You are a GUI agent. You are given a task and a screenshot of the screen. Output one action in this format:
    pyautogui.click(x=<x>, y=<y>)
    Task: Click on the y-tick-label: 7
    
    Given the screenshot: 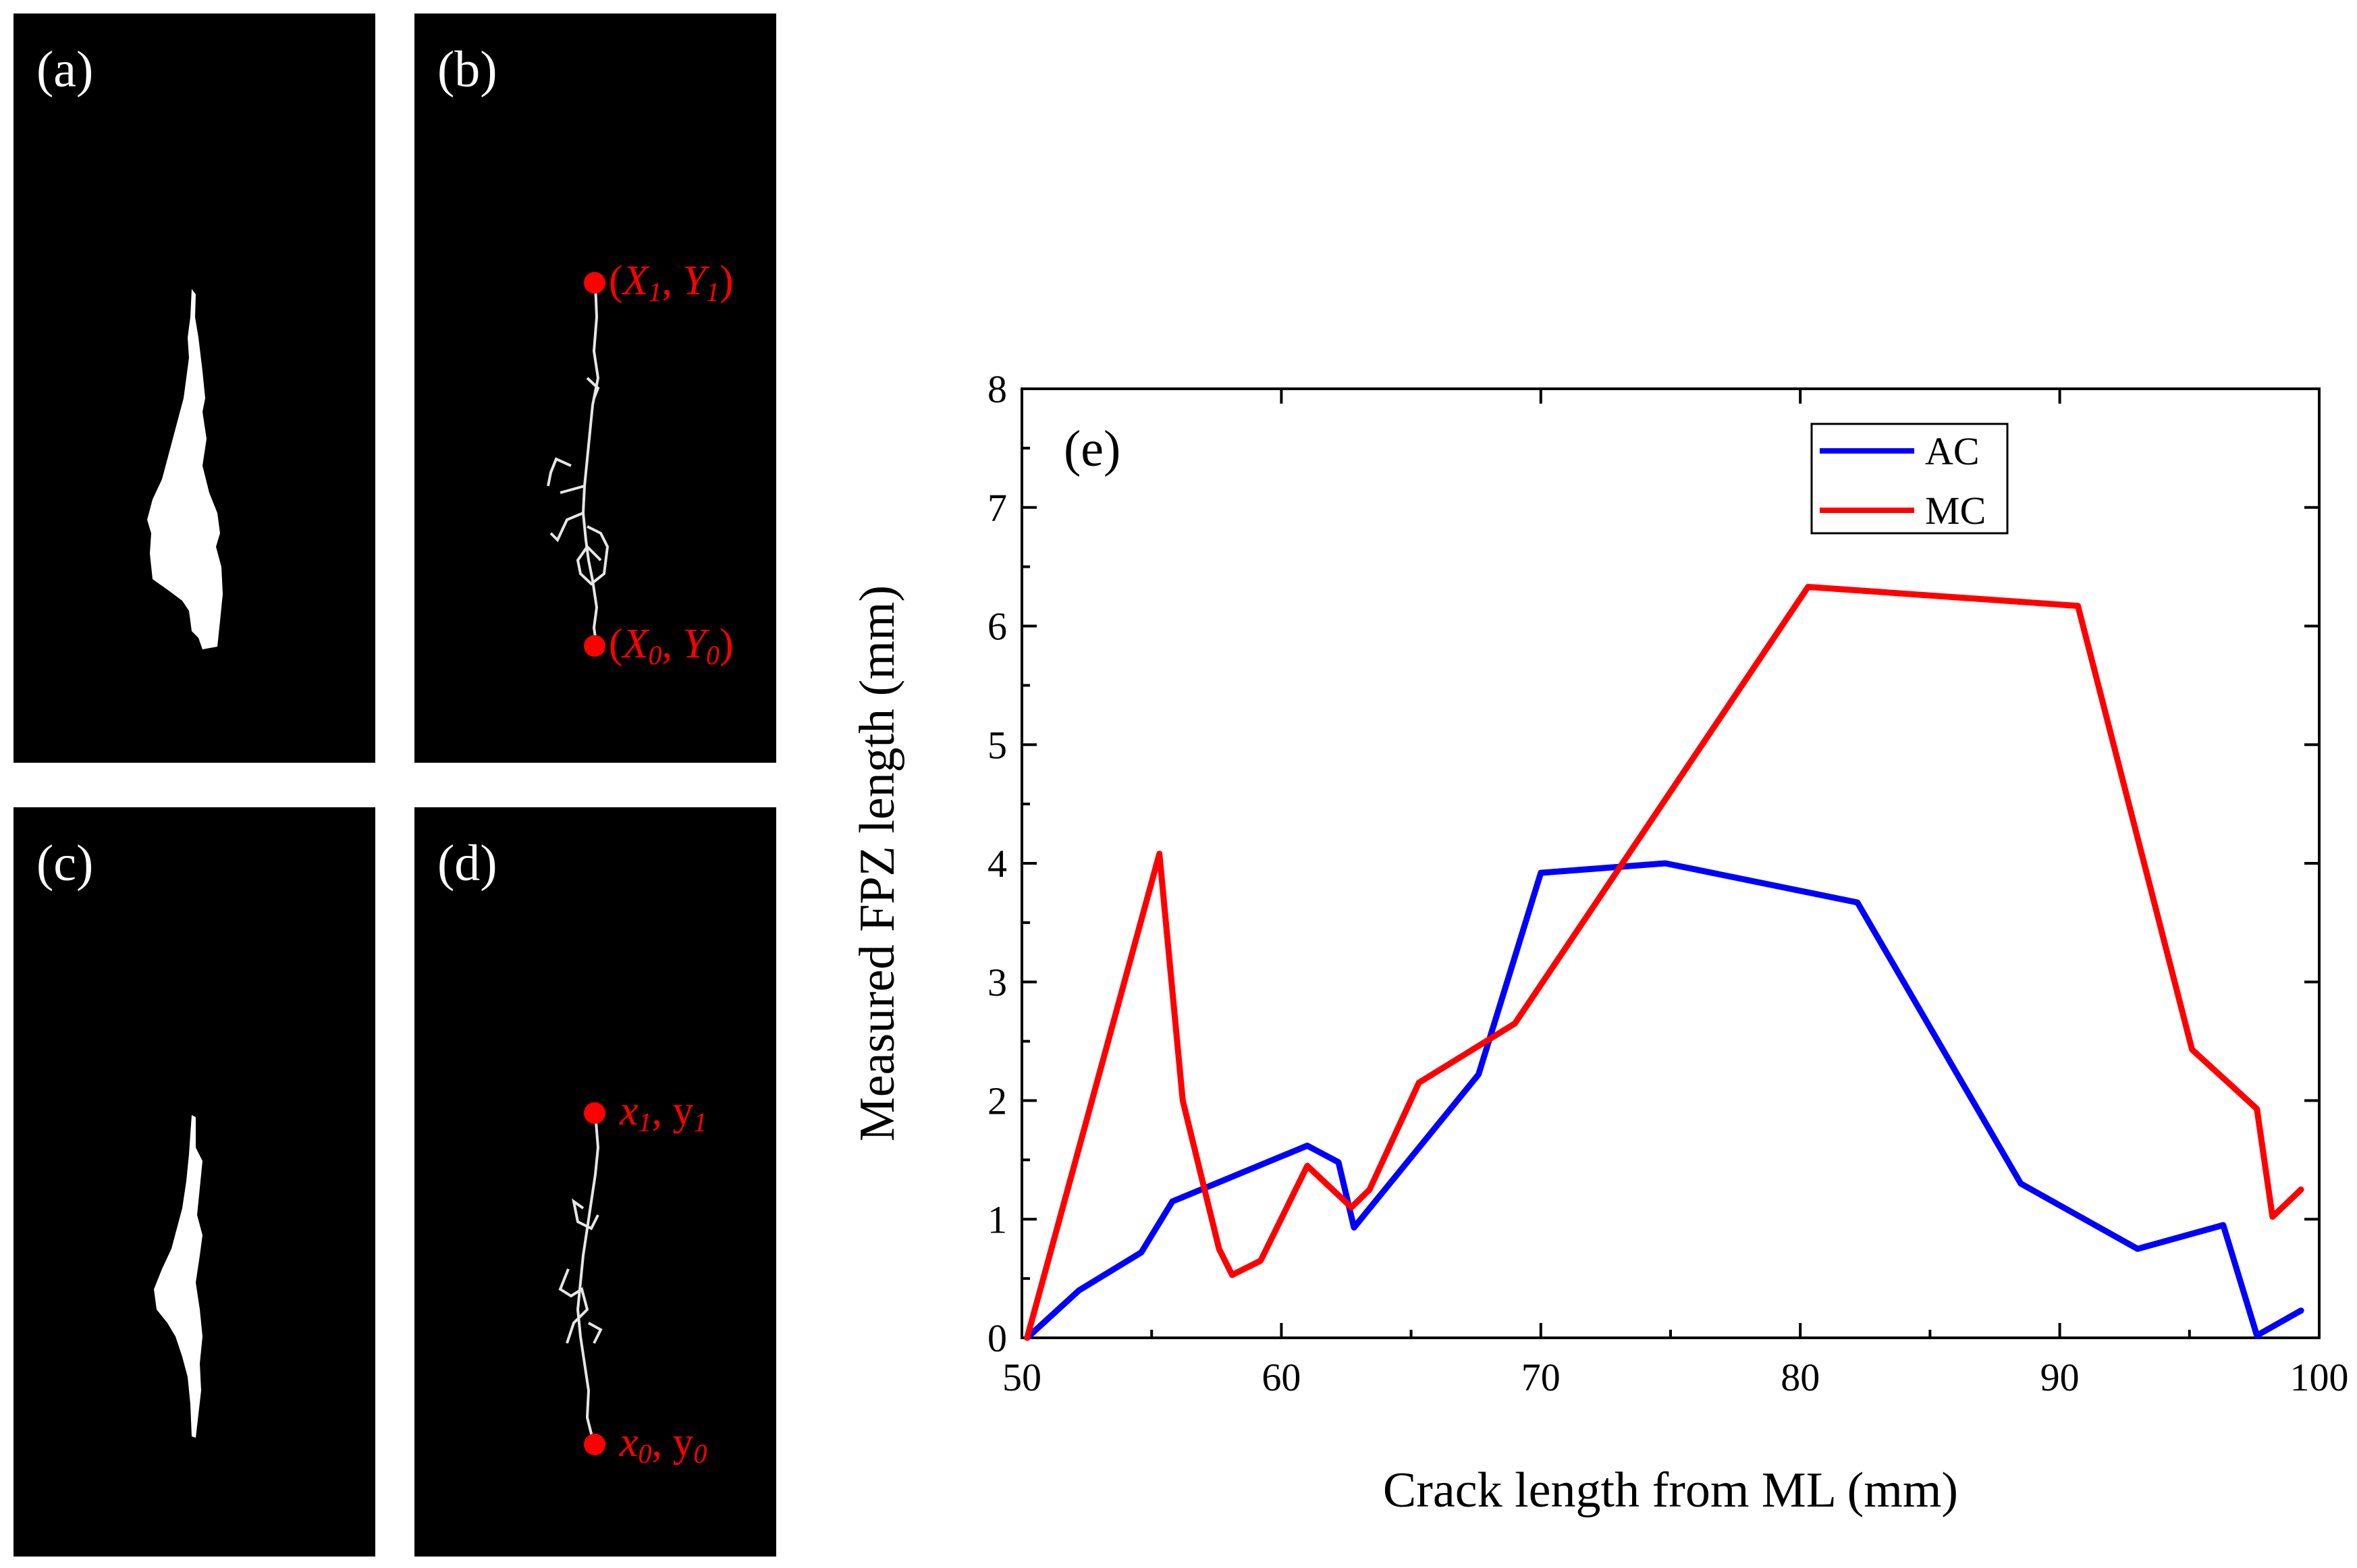 What is the action you would take?
    pyautogui.click(x=997, y=508)
    